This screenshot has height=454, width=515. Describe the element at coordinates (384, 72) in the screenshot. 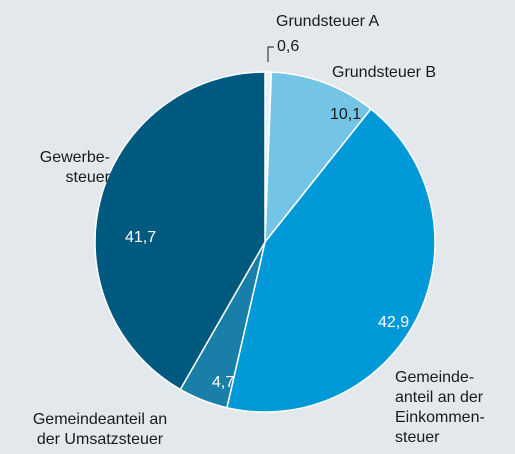

I see `category-label: Grundsteuer B` at that location.